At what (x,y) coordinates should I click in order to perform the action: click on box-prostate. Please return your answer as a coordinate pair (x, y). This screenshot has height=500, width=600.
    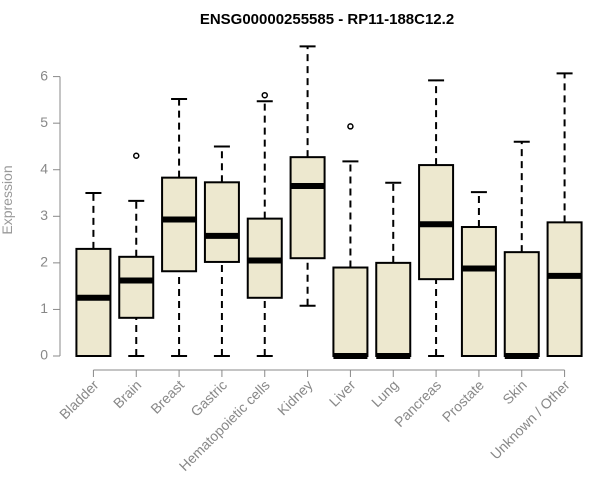
    Looking at the image, I should click on (478, 274).